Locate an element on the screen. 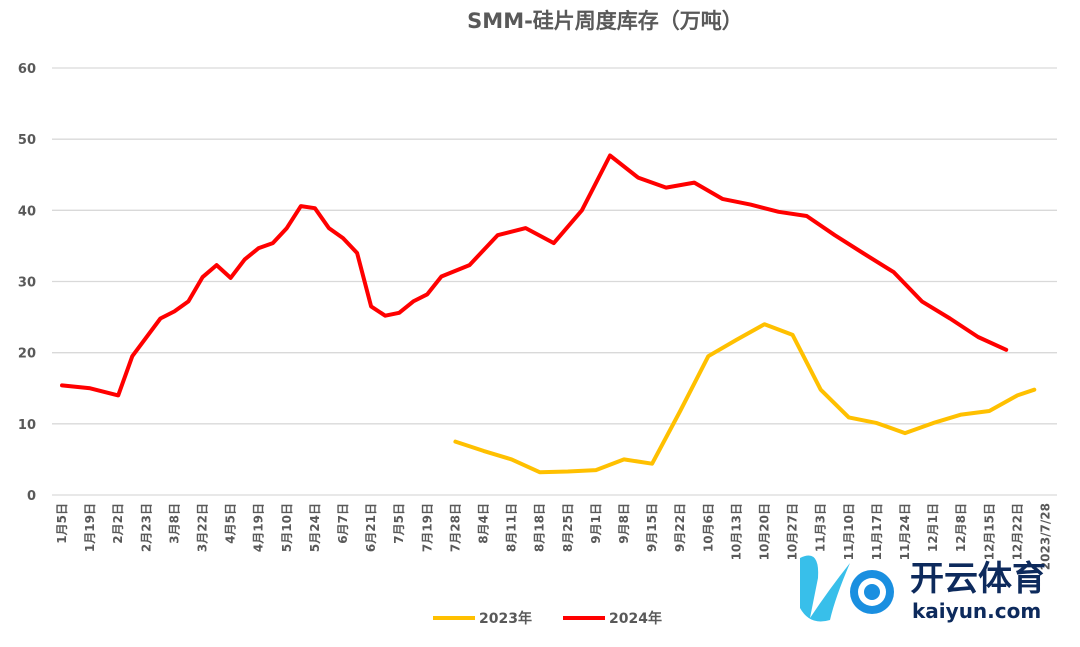 Image resolution: width=1080 pixels, height=647 pixels. x-tick-label: 9月22日 is located at coordinates (680, 527).